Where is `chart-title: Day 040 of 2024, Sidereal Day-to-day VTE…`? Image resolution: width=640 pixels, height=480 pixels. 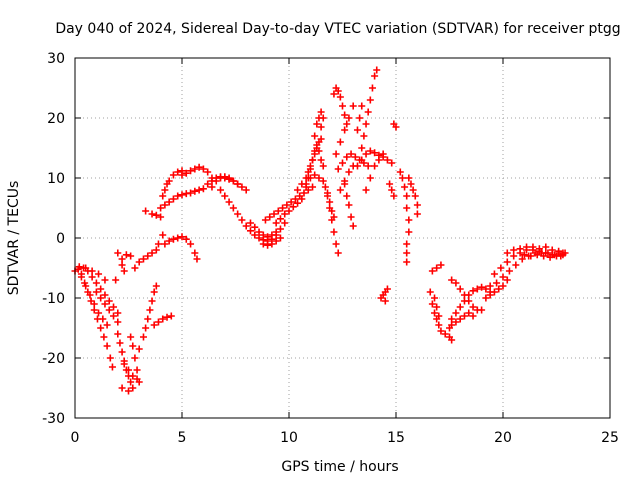 chart-title: Day 040 of 2024, Sidereal Day-to-day VTE… is located at coordinates (337, 29).